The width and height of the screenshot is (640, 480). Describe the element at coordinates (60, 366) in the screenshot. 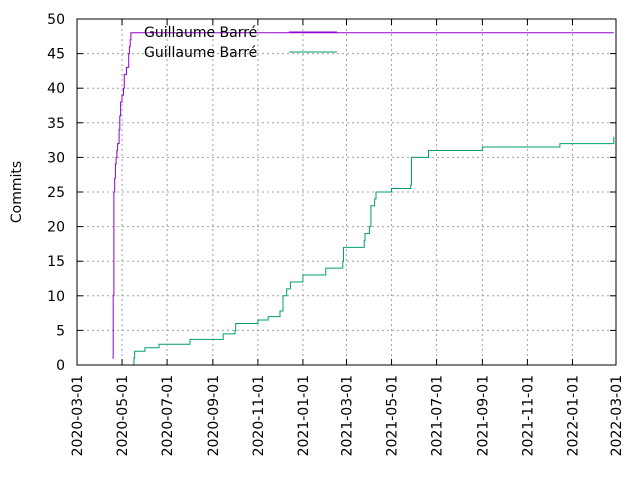

I see `y-tick-label: 0` at that location.